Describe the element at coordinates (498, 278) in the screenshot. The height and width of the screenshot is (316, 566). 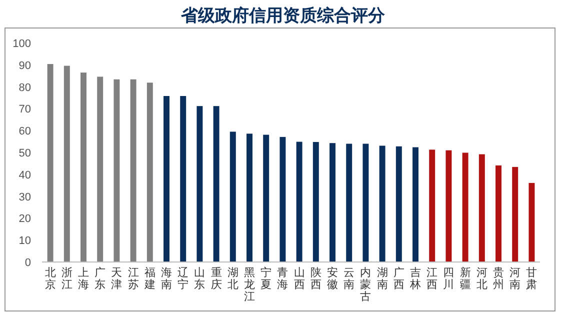
I see `x-tick-label: 贵州` at that location.